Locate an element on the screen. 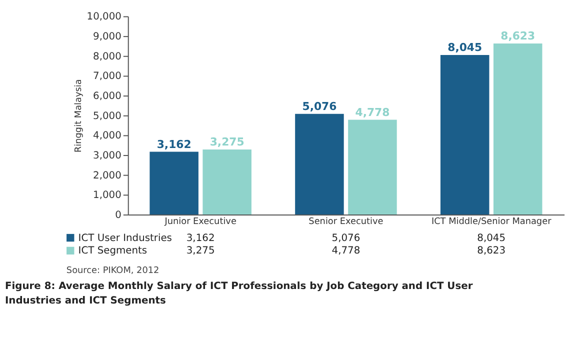 This screenshot has height=342, width=569. y-tick-label: 5,000 is located at coordinates (107, 116).